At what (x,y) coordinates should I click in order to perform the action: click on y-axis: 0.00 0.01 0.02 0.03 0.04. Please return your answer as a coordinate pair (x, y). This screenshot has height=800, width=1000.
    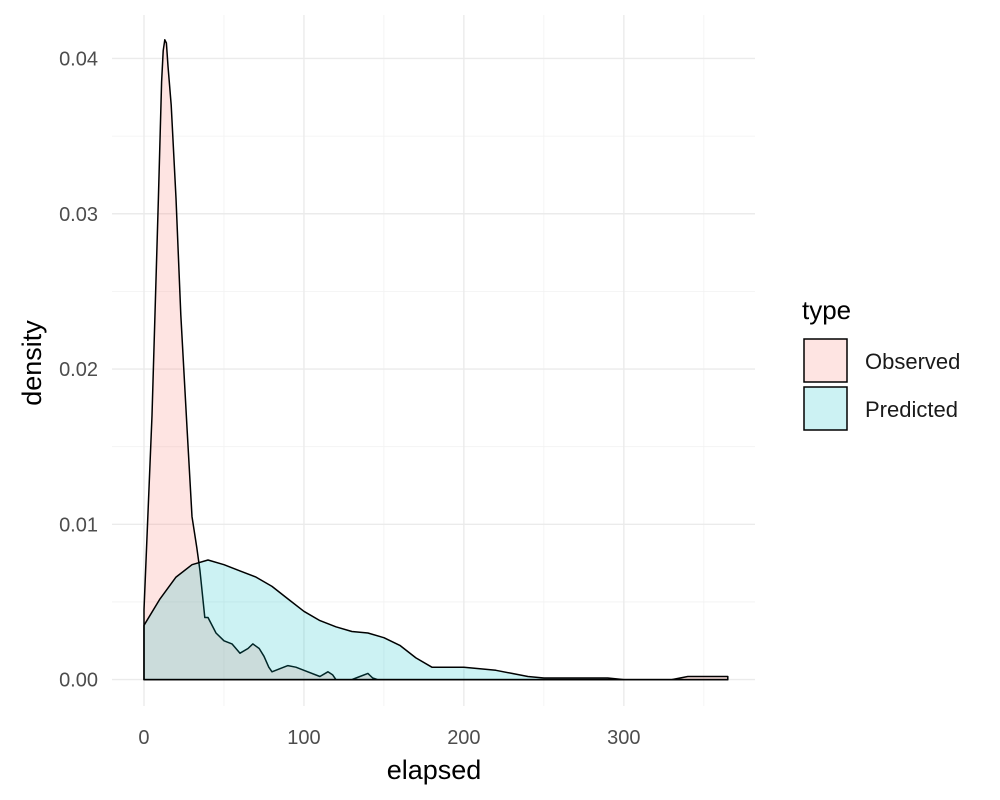
    Looking at the image, I should click on (78, 369).